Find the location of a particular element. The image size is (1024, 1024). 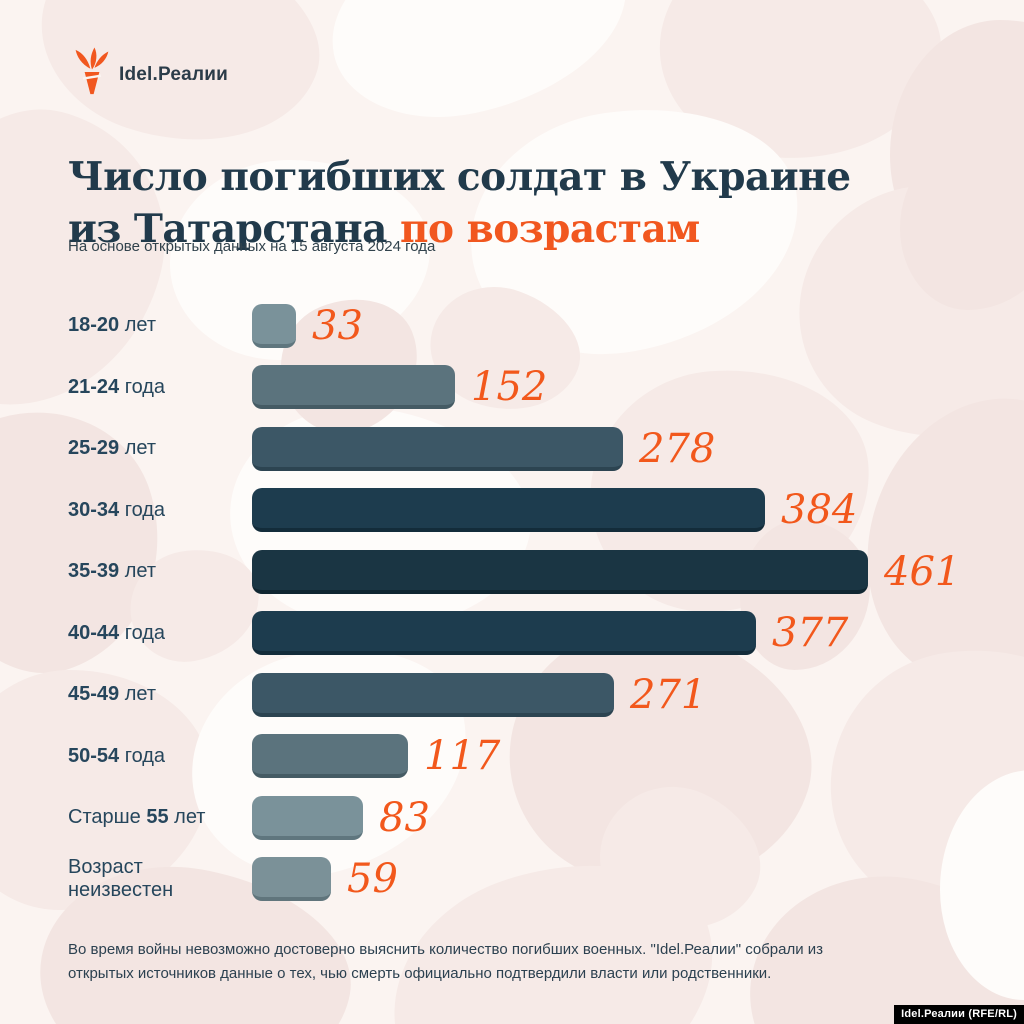

chart-row: 45-49 лет 271 is located at coordinates (536, 695).